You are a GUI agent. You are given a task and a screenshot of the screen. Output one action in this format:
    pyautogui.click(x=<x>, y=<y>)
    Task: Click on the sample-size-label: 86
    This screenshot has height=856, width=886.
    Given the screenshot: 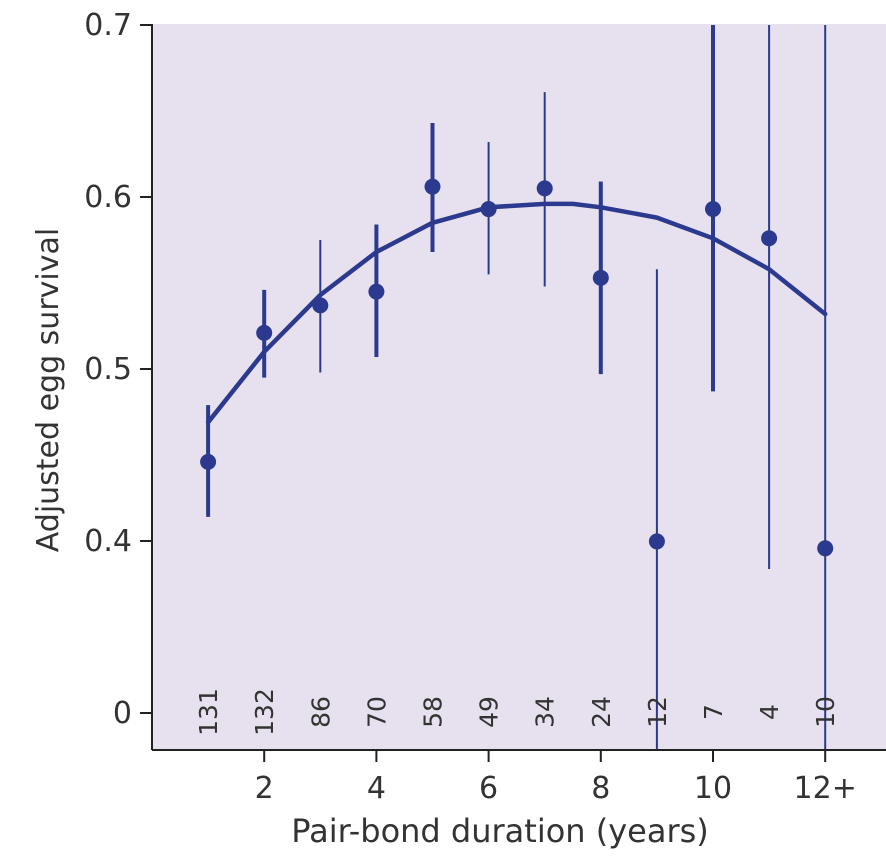 What is the action you would take?
    pyautogui.click(x=320, y=712)
    